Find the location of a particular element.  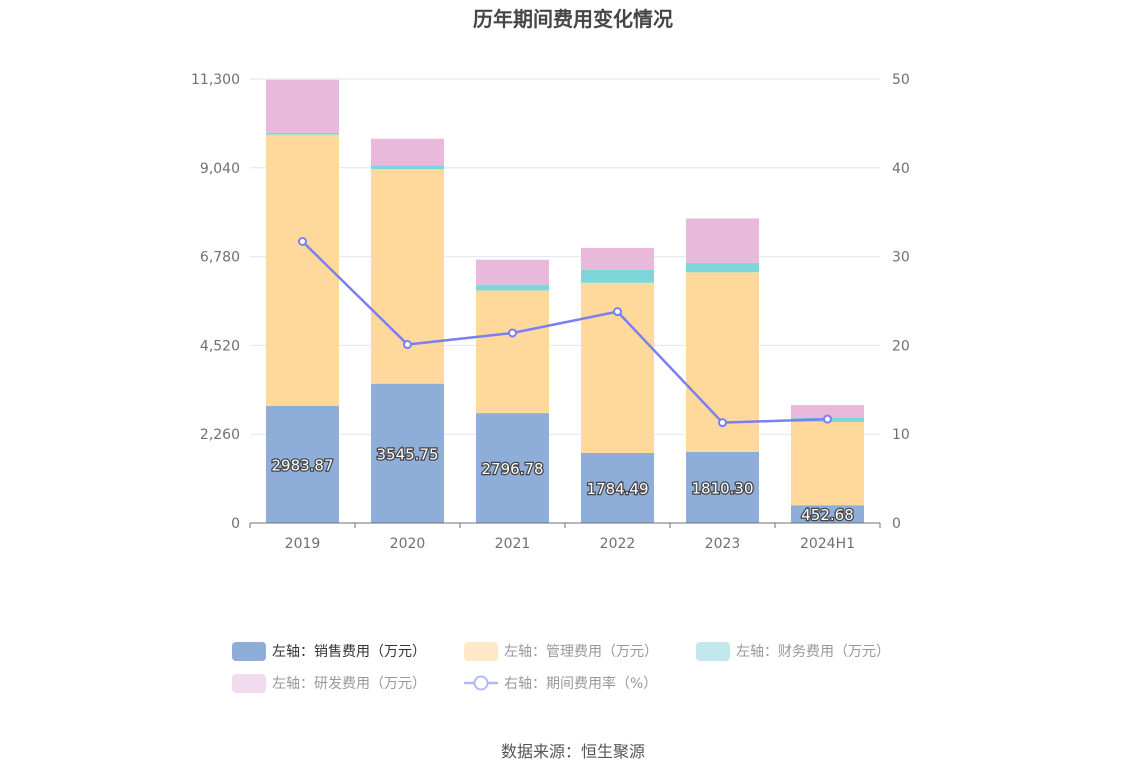

chart-title: 历年期间费用变化情况 is located at coordinates (573, 19).